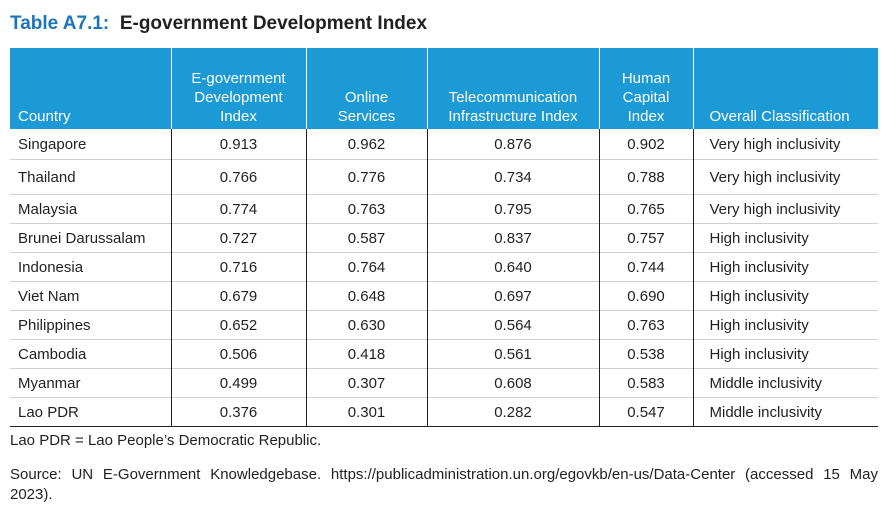 This screenshot has height=508, width=891. What do you see at coordinates (645, 383) in the screenshot?
I see `table-cell-human-capital-index: 0.583` at bounding box center [645, 383].